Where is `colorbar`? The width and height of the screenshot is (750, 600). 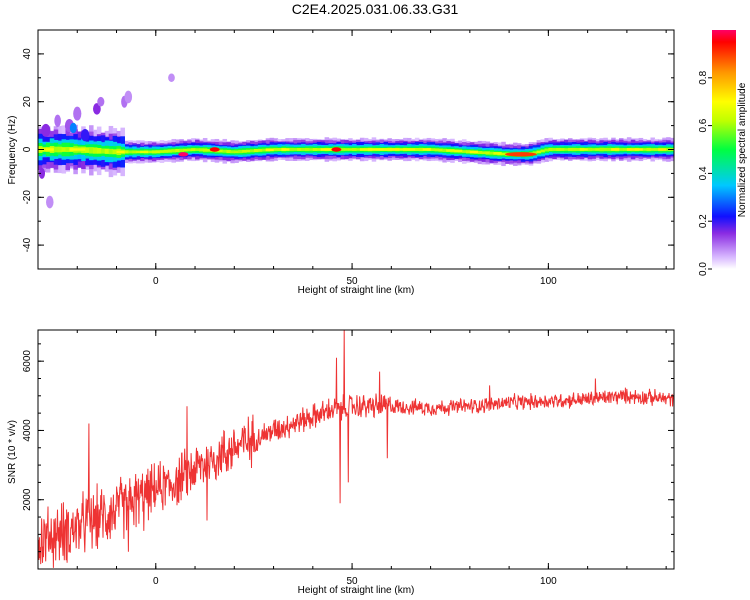
colorbar is located at coordinates (724, 149).